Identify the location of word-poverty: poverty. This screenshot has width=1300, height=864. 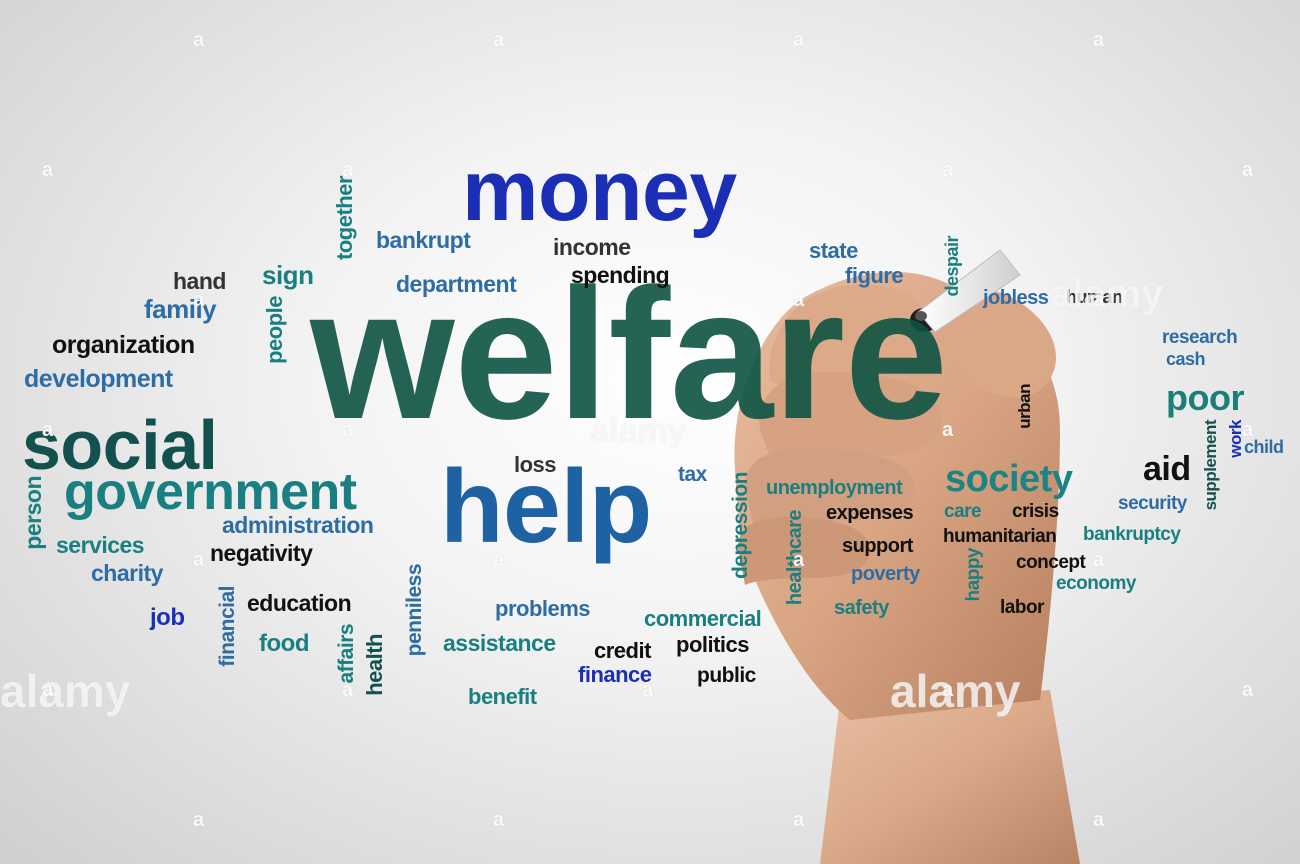
(885, 574).